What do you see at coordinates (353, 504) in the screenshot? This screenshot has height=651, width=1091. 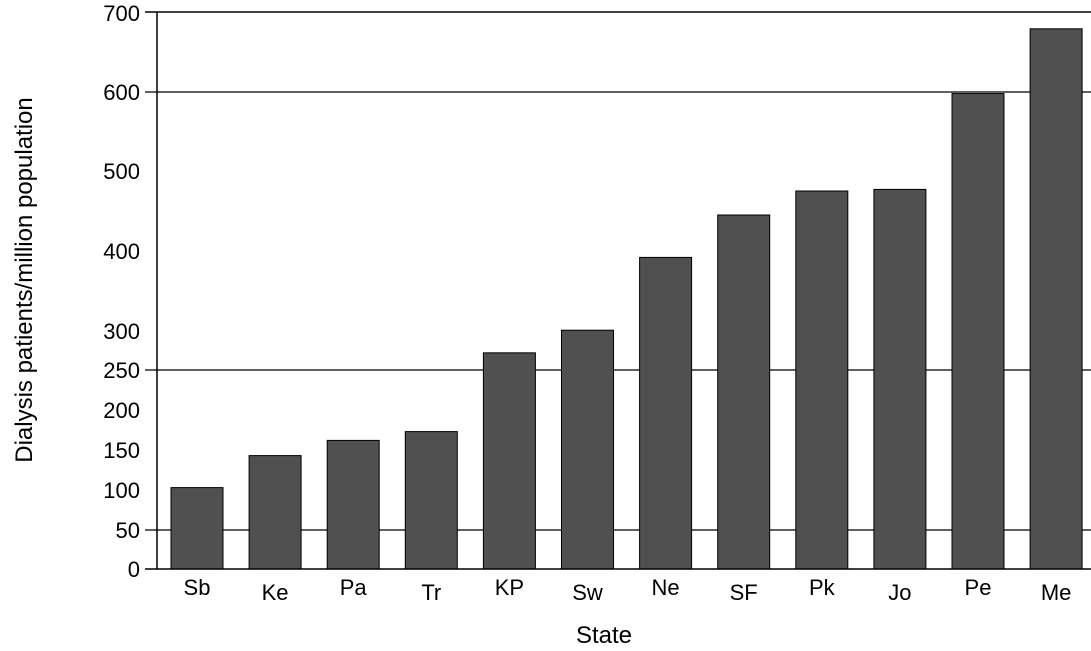 I see `bar-Pa` at bounding box center [353, 504].